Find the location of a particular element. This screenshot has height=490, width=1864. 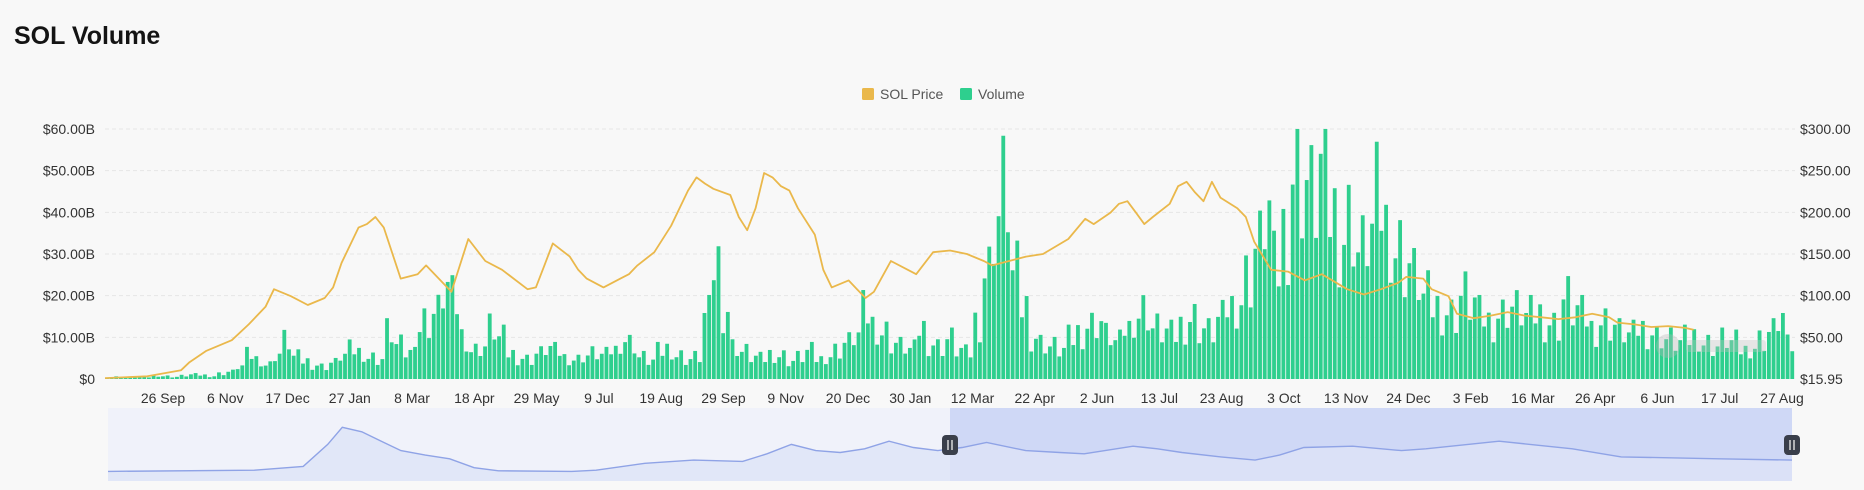

y-left-tick: $50.00B is located at coordinates (69, 171).